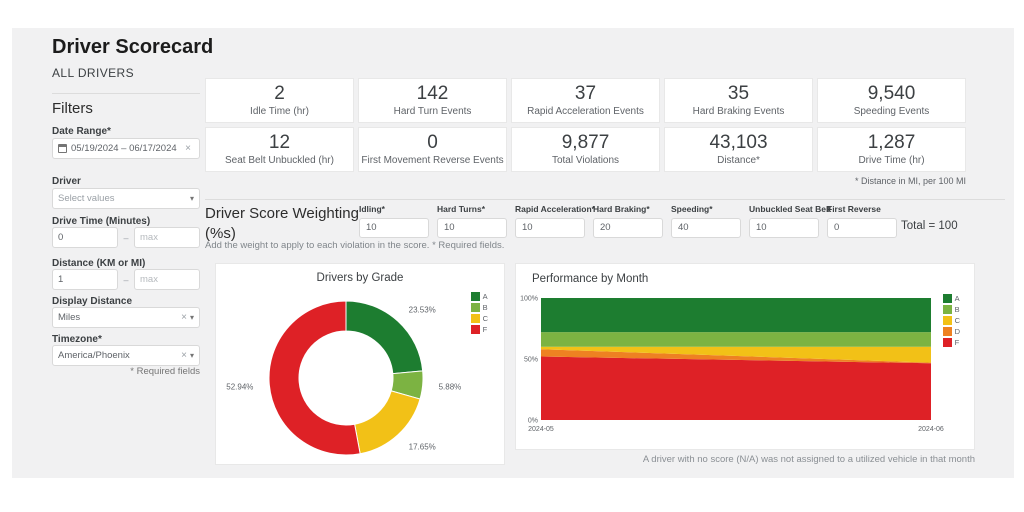 The height and width of the screenshot is (512, 1024). Describe the element at coordinates (957, 298) in the screenshot. I see `legend-label: A` at that location.